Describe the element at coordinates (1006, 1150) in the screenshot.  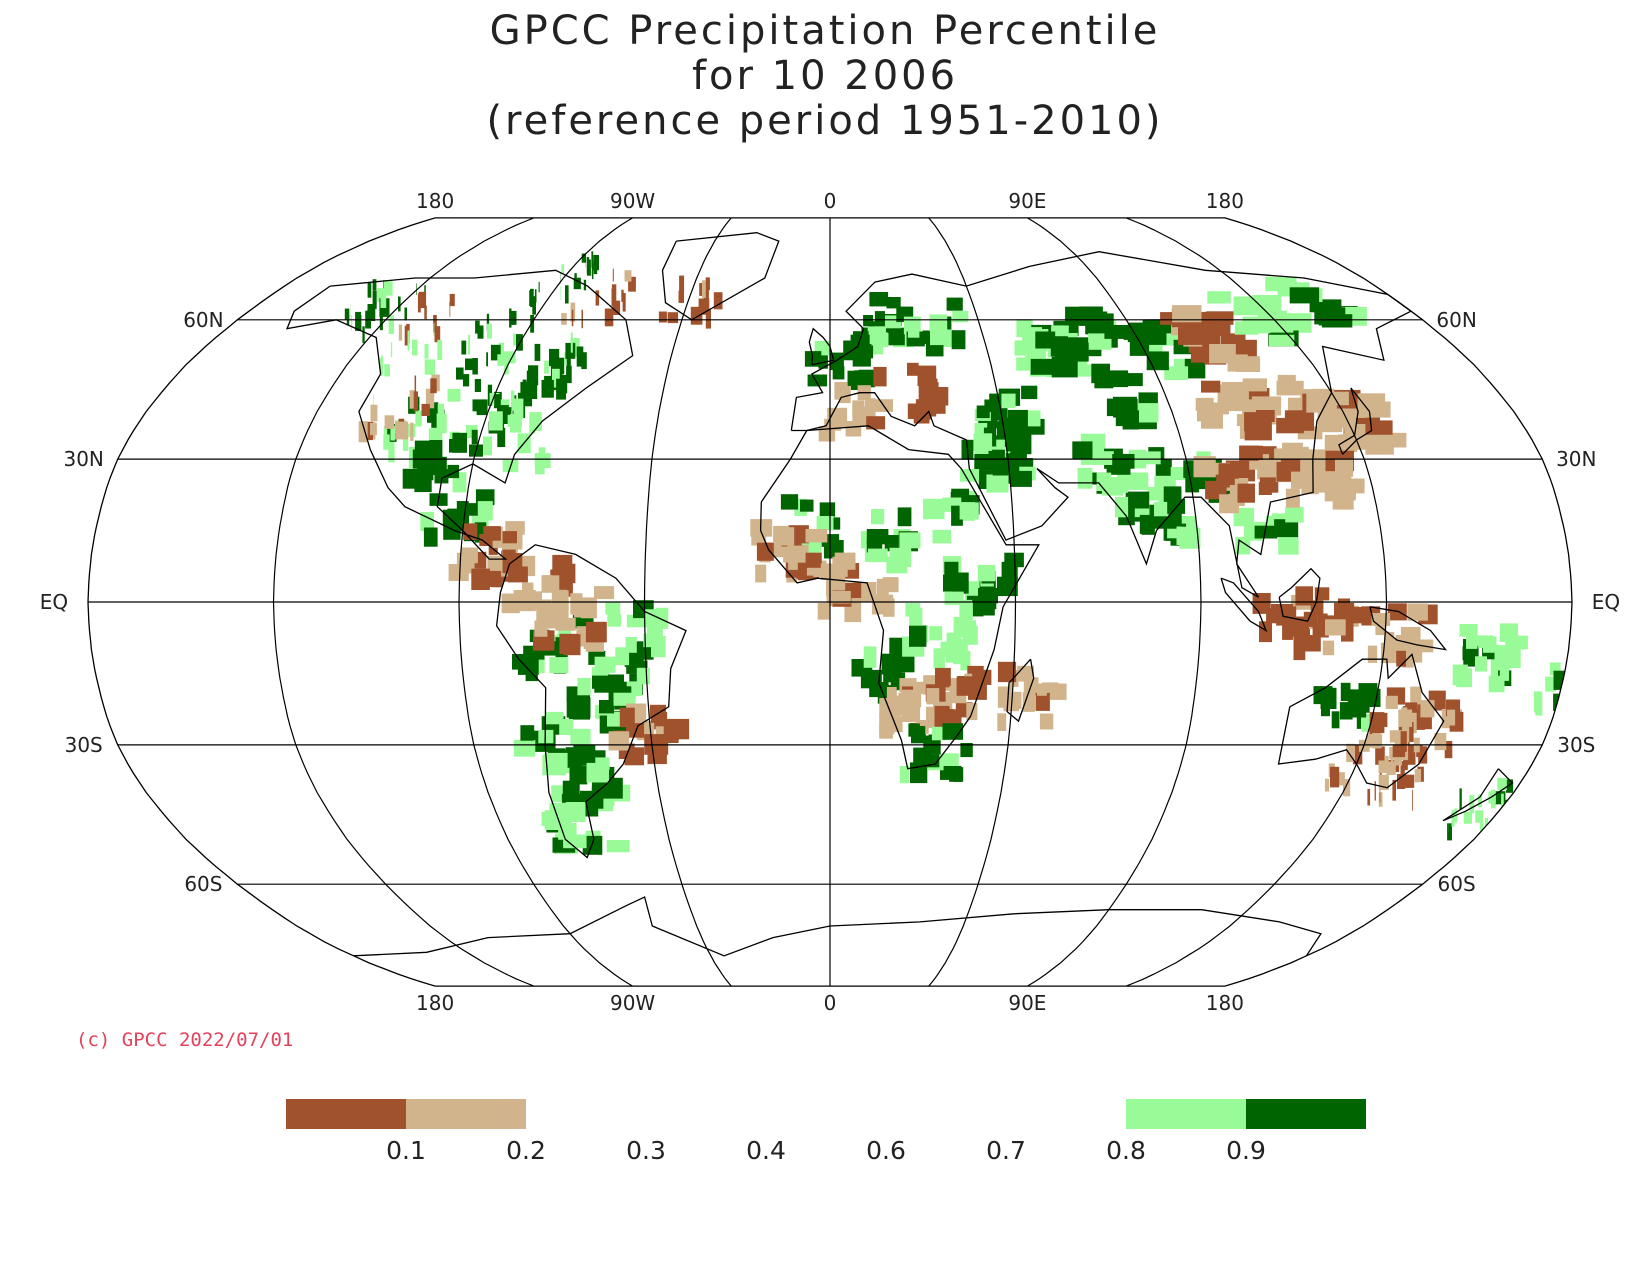
I see `legend-tick-label: 0.7` at that location.